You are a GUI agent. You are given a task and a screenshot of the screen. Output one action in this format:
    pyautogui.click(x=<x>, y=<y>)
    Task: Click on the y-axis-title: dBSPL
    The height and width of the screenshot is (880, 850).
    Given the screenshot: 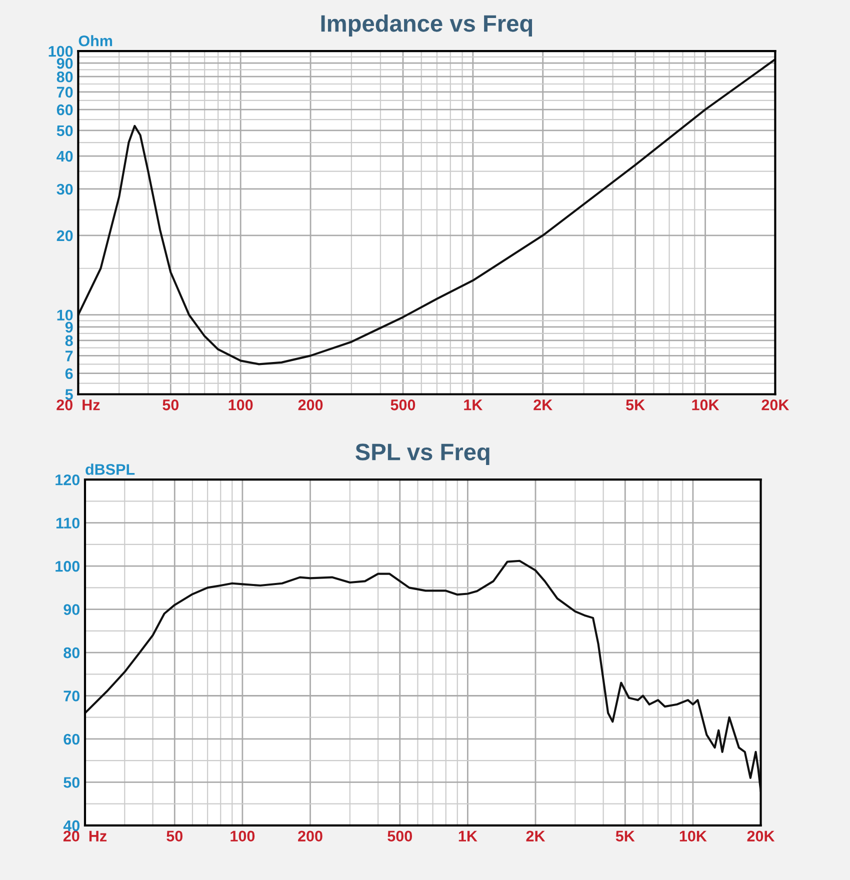 What is the action you would take?
    pyautogui.click(x=110, y=469)
    